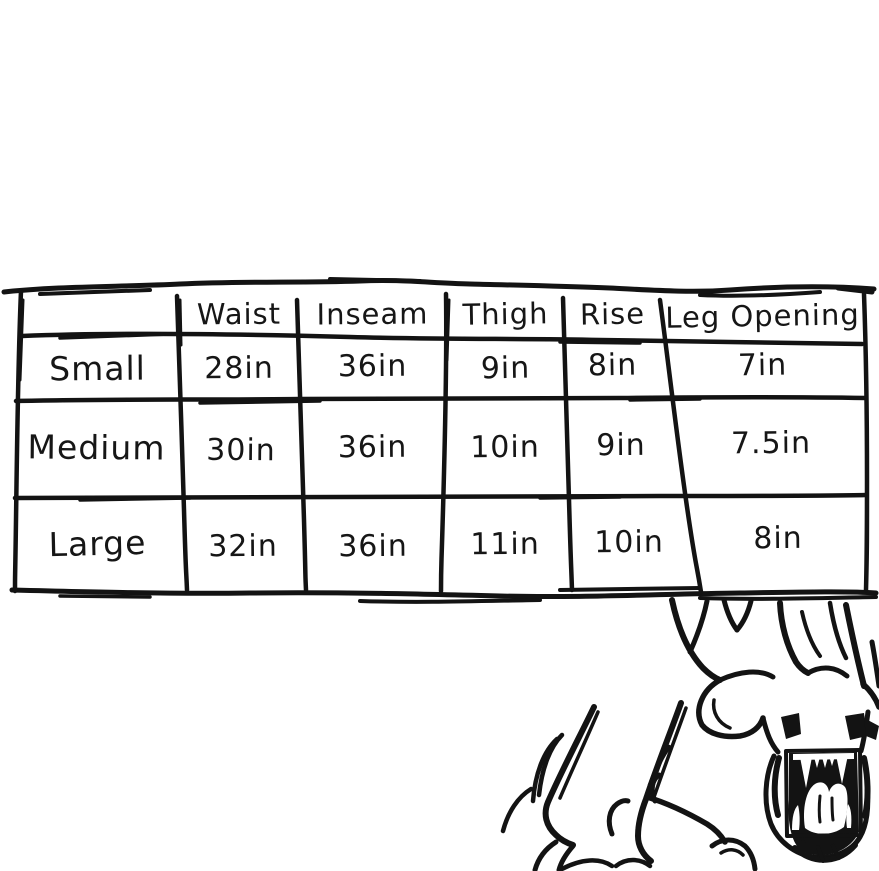 This screenshot has height=871, width=879. I want to click on row-label-small: Small, so click(97, 368).